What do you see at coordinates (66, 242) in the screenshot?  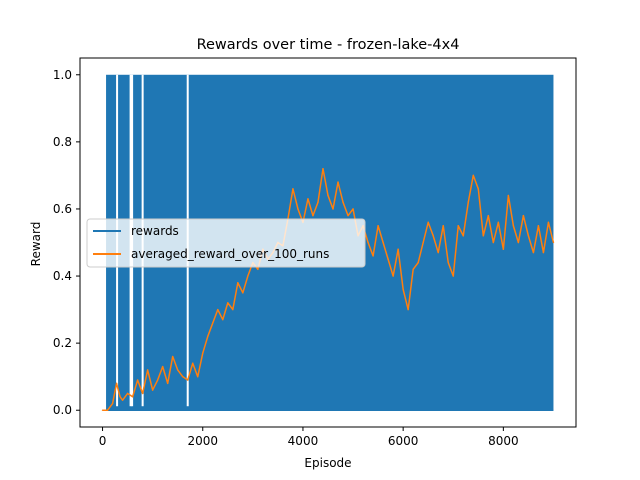 I see `y-axis-ticks: 0.0 0.2 0.4 0.6 0.8 1.0` at bounding box center [66, 242].